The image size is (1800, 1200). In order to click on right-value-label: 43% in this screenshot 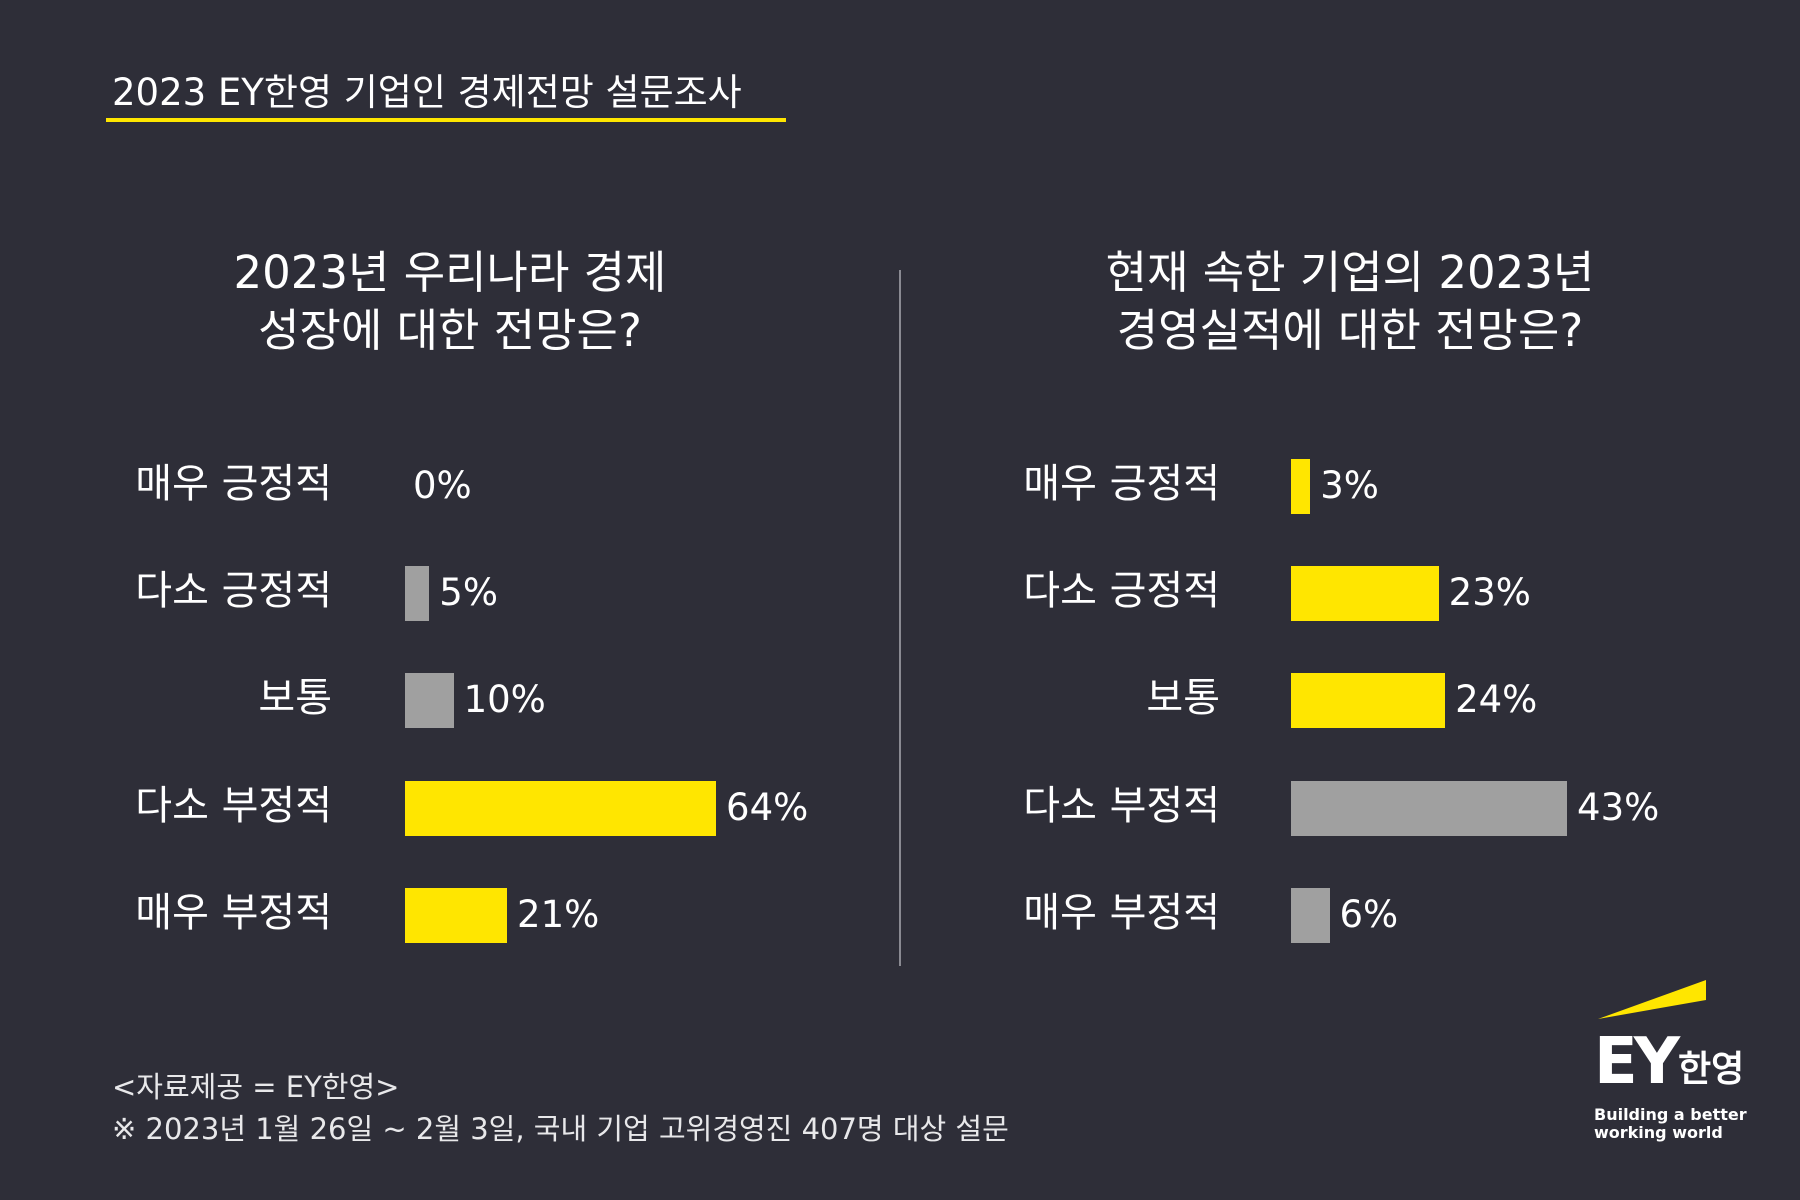, I will do `click(1618, 807)`.